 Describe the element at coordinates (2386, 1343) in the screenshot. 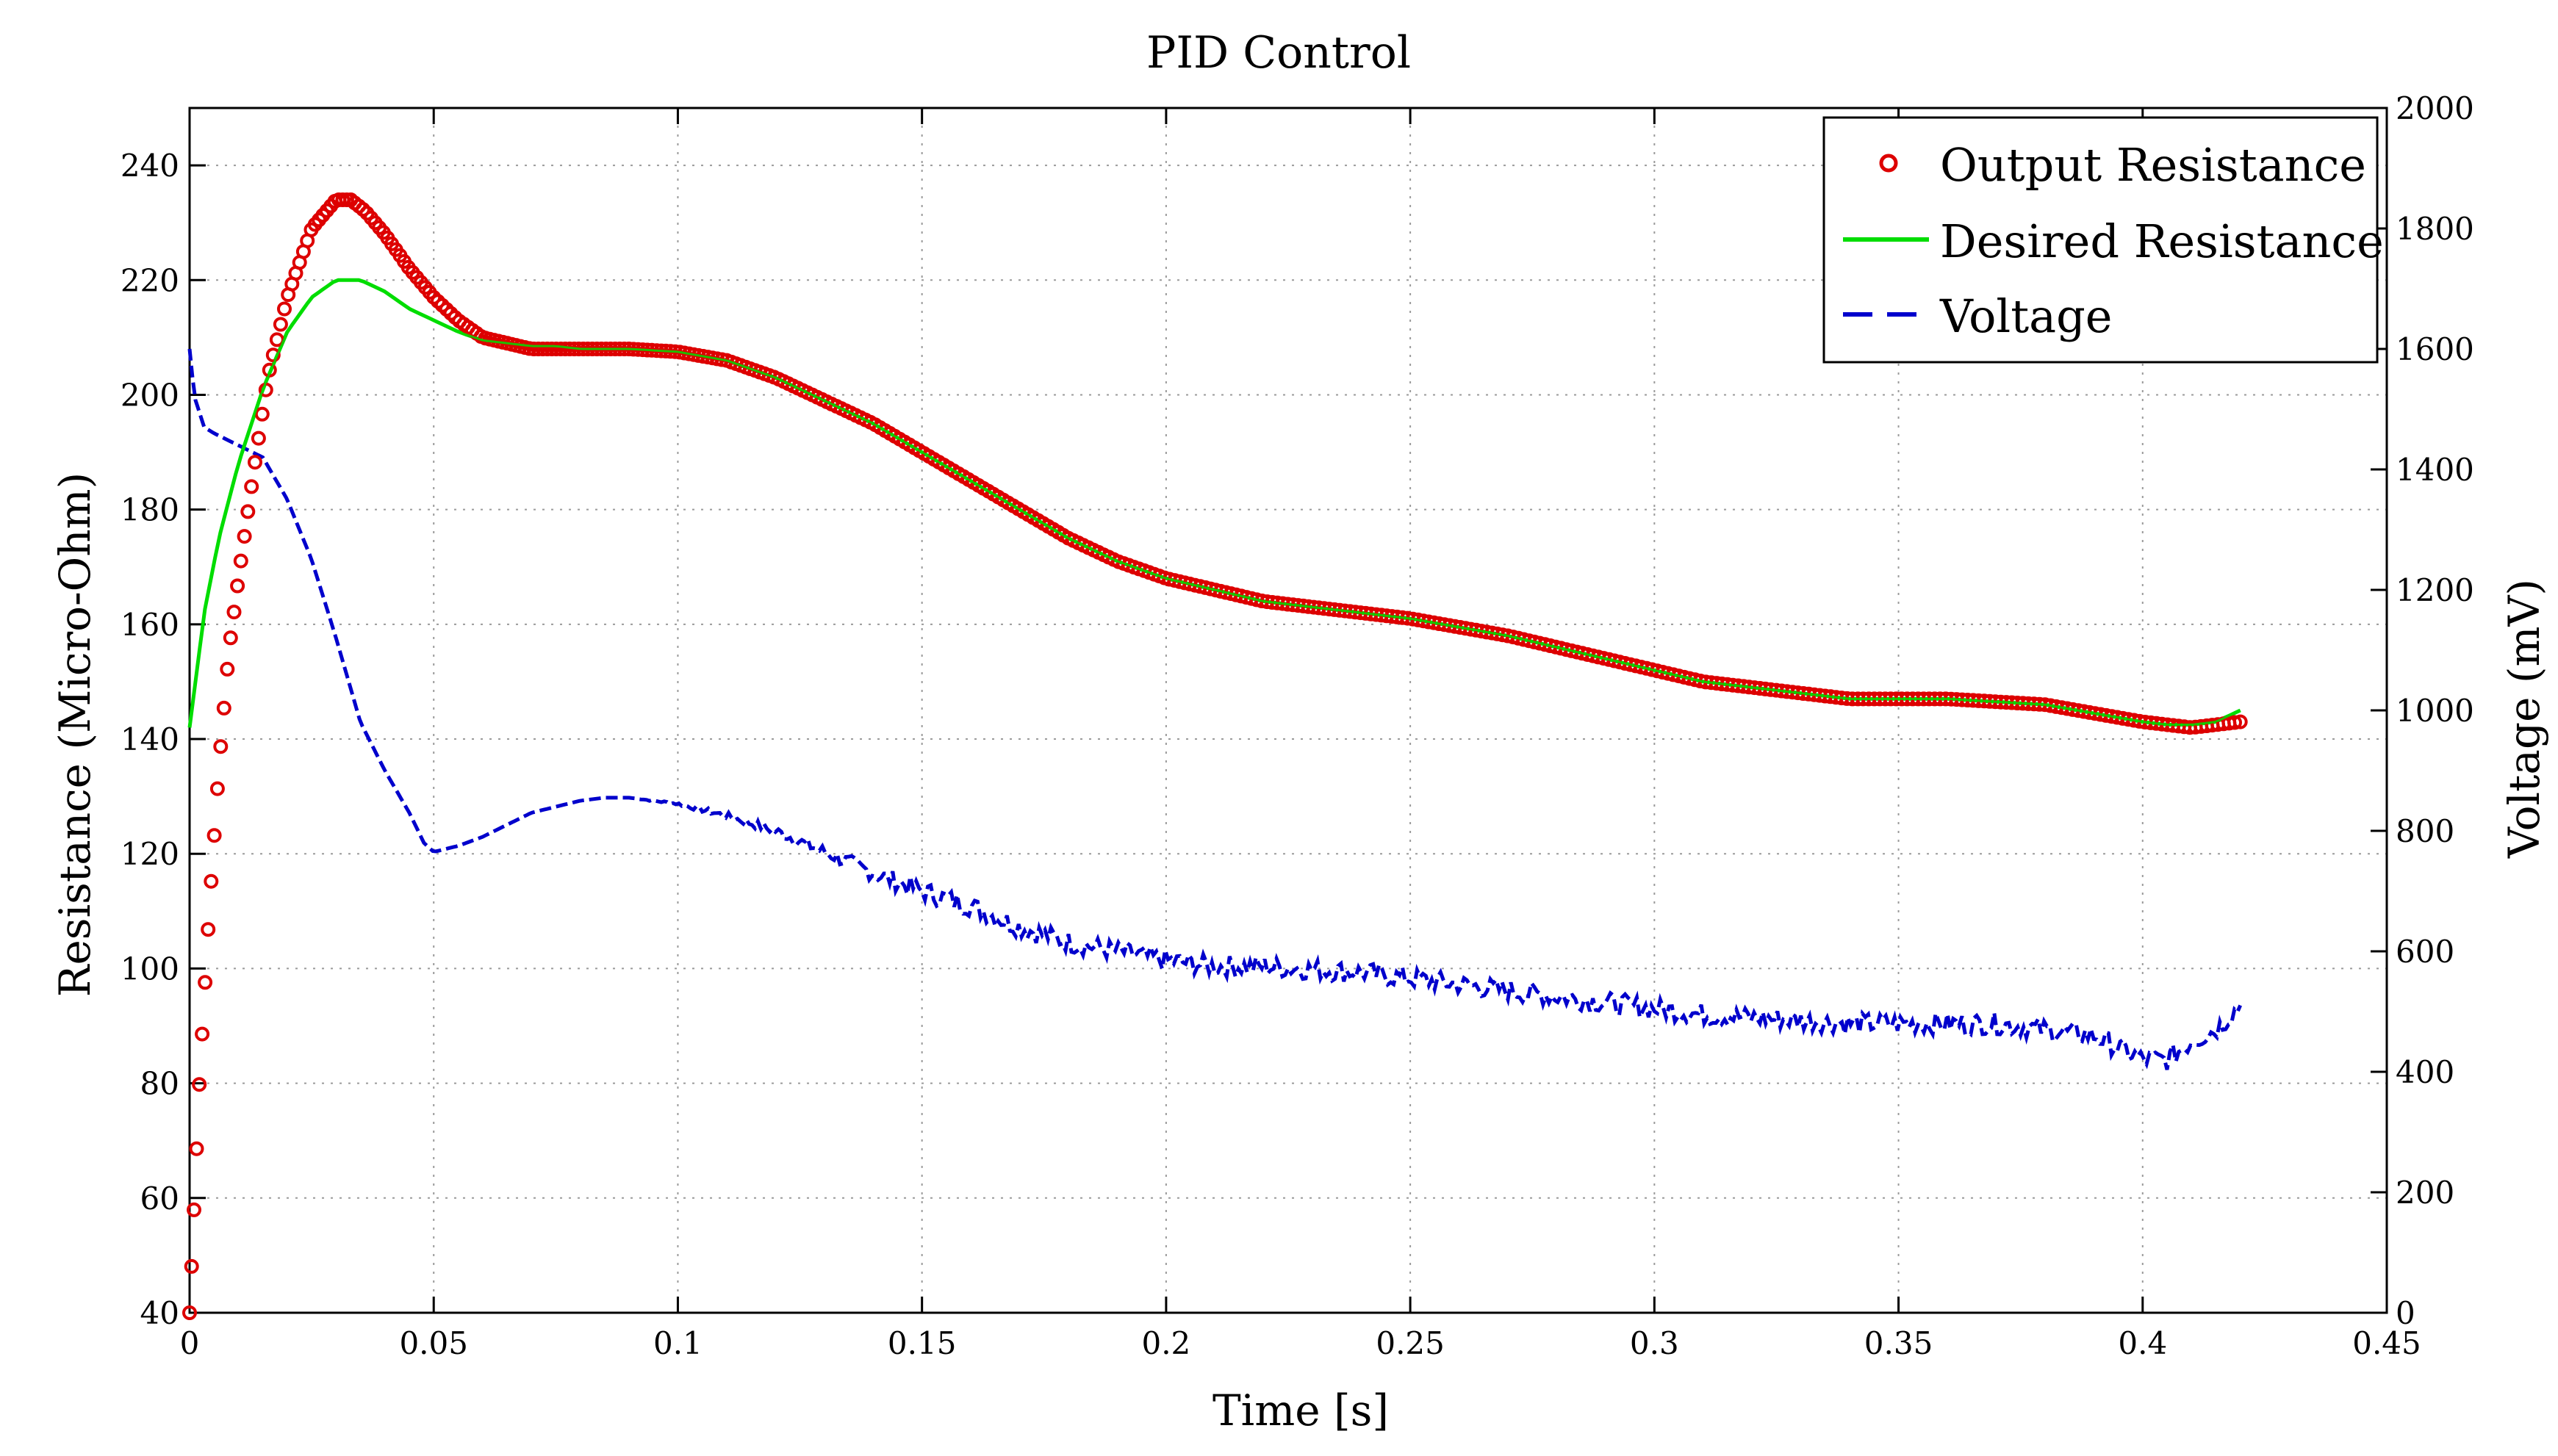

I see `x-tick-label: 0.45` at that location.